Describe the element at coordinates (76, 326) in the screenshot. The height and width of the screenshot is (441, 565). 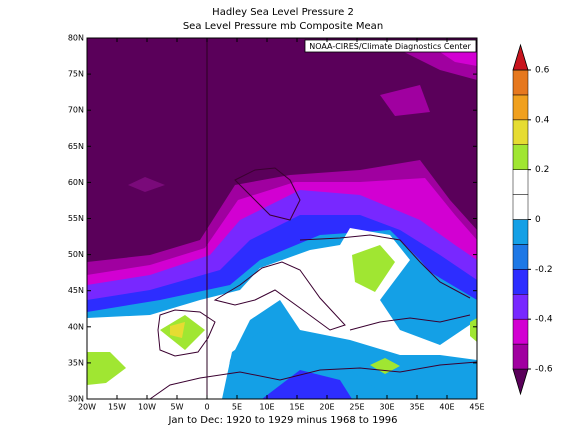
I see `lat-label: 40N` at that location.